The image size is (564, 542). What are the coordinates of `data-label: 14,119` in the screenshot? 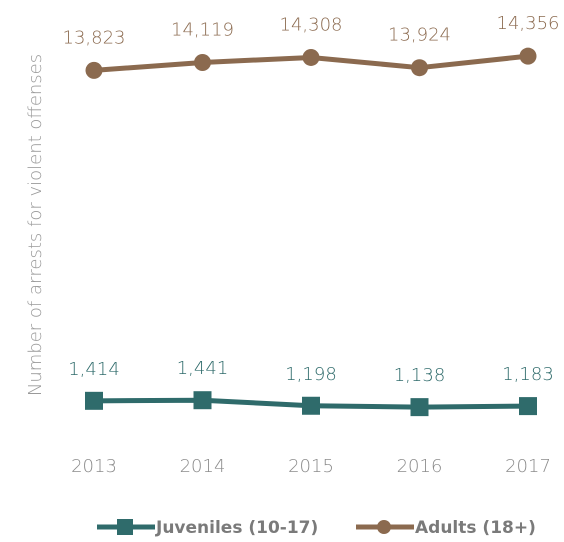 It's located at (202, 29).